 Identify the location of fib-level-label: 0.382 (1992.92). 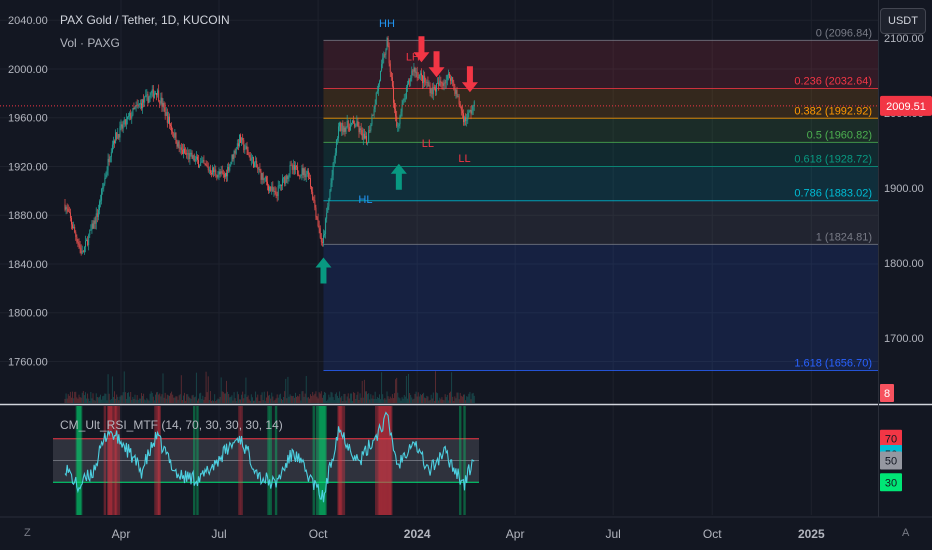
(833, 111).